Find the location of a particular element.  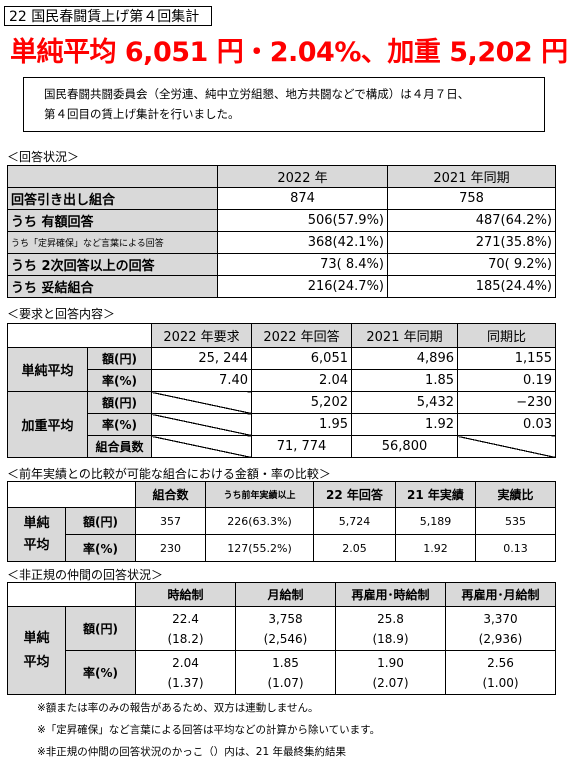

header-cell: 2022 年要求 is located at coordinates (201, 335).